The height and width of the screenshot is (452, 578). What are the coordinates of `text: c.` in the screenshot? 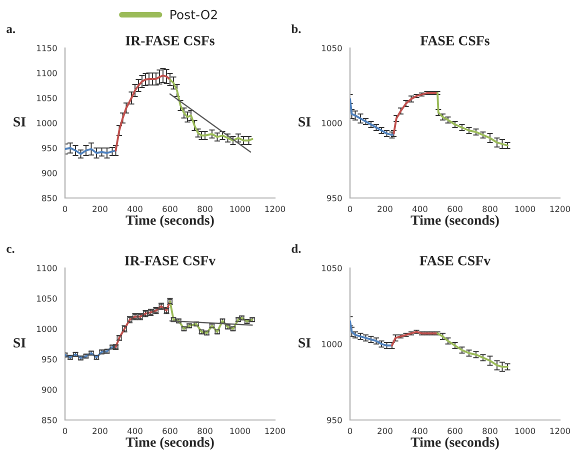 It's located at (10, 249).